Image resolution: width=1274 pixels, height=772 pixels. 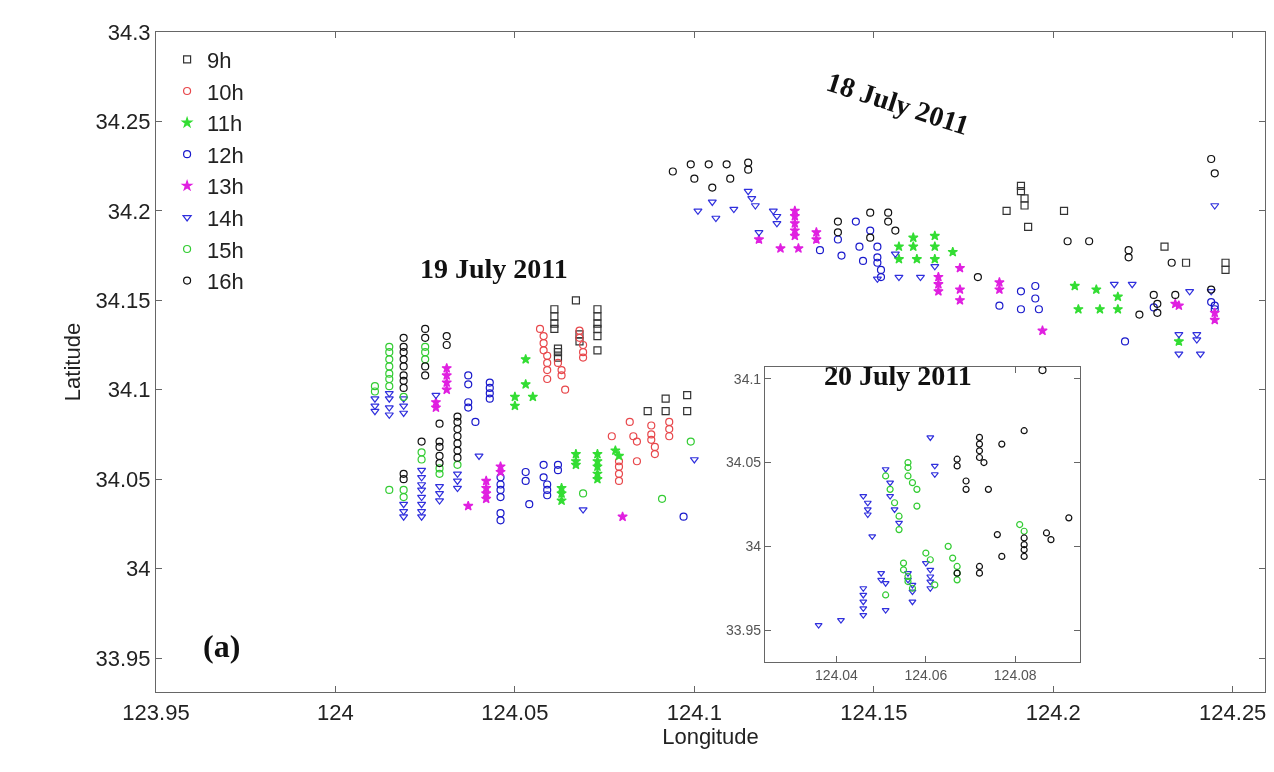 I want to click on legend-label: 15h, so click(x=225, y=250).